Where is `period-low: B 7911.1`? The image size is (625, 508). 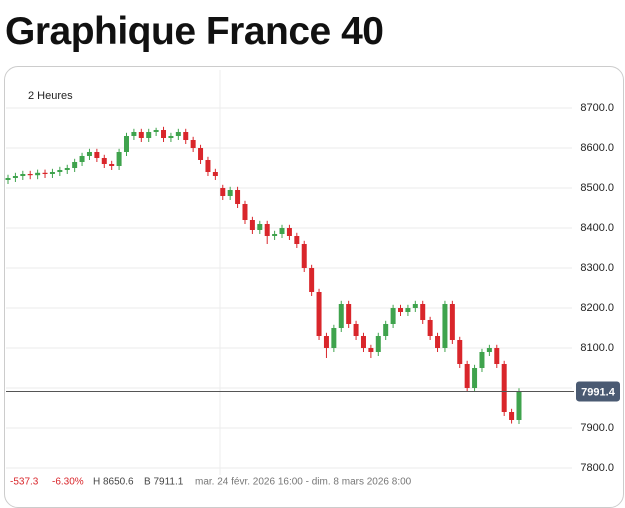 period-low: B 7911.1 is located at coordinates (164, 482).